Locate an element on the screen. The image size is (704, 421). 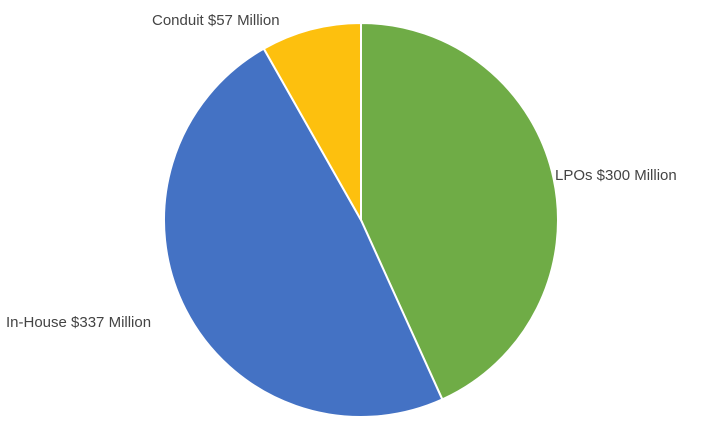
pie-slice-conduit is located at coordinates (312, 122).